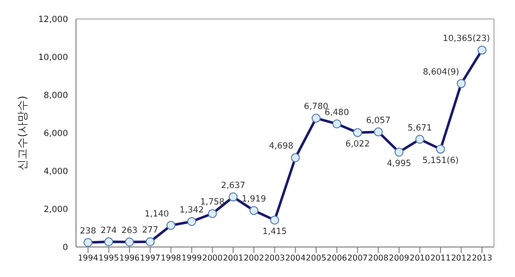 The image size is (515, 277). Describe the element at coordinates (357, 145) in the screenshot. I see `data-label: 6,022` at that location.